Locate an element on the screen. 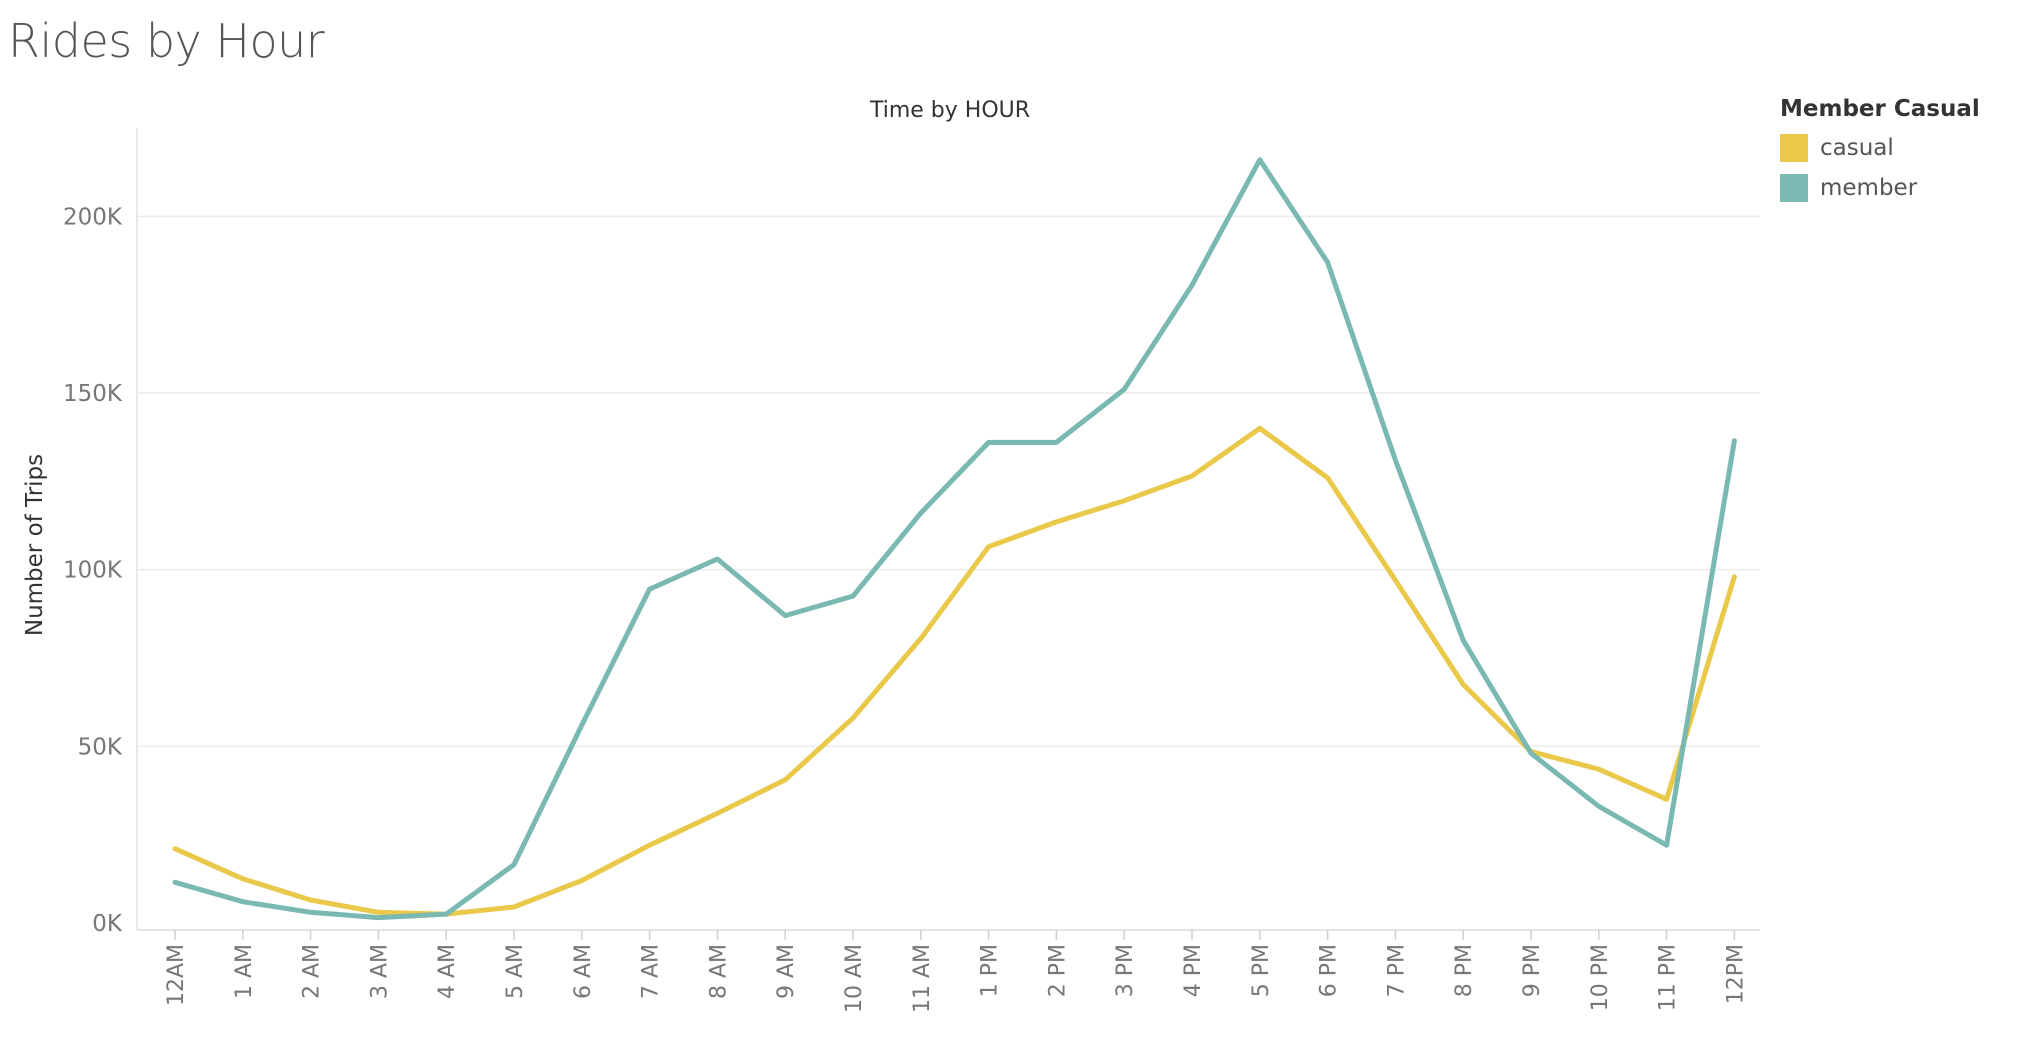 This screenshot has width=2036, height=1040. x-tick-label: 6 PM is located at coordinates (1329, 970).